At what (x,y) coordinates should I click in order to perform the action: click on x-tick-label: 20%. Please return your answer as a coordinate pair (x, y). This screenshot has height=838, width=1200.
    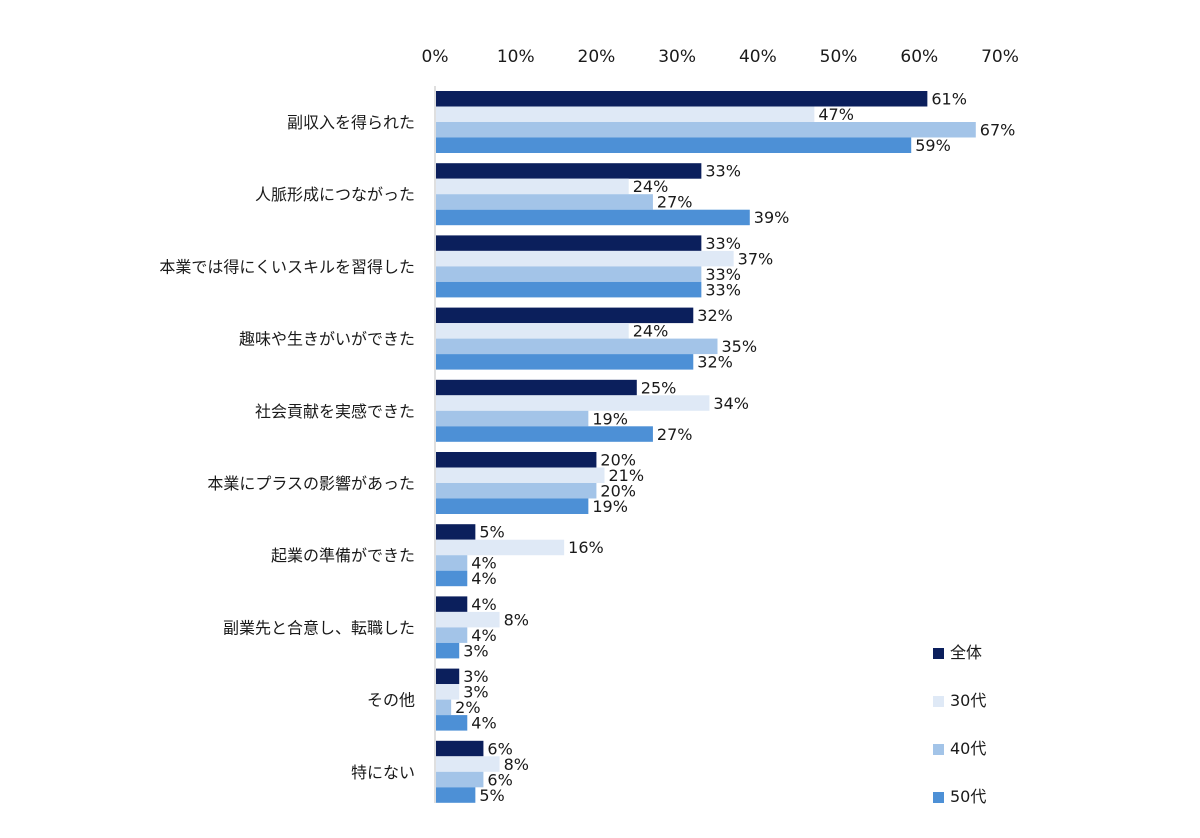
    Looking at the image, I should click on (597, 57).